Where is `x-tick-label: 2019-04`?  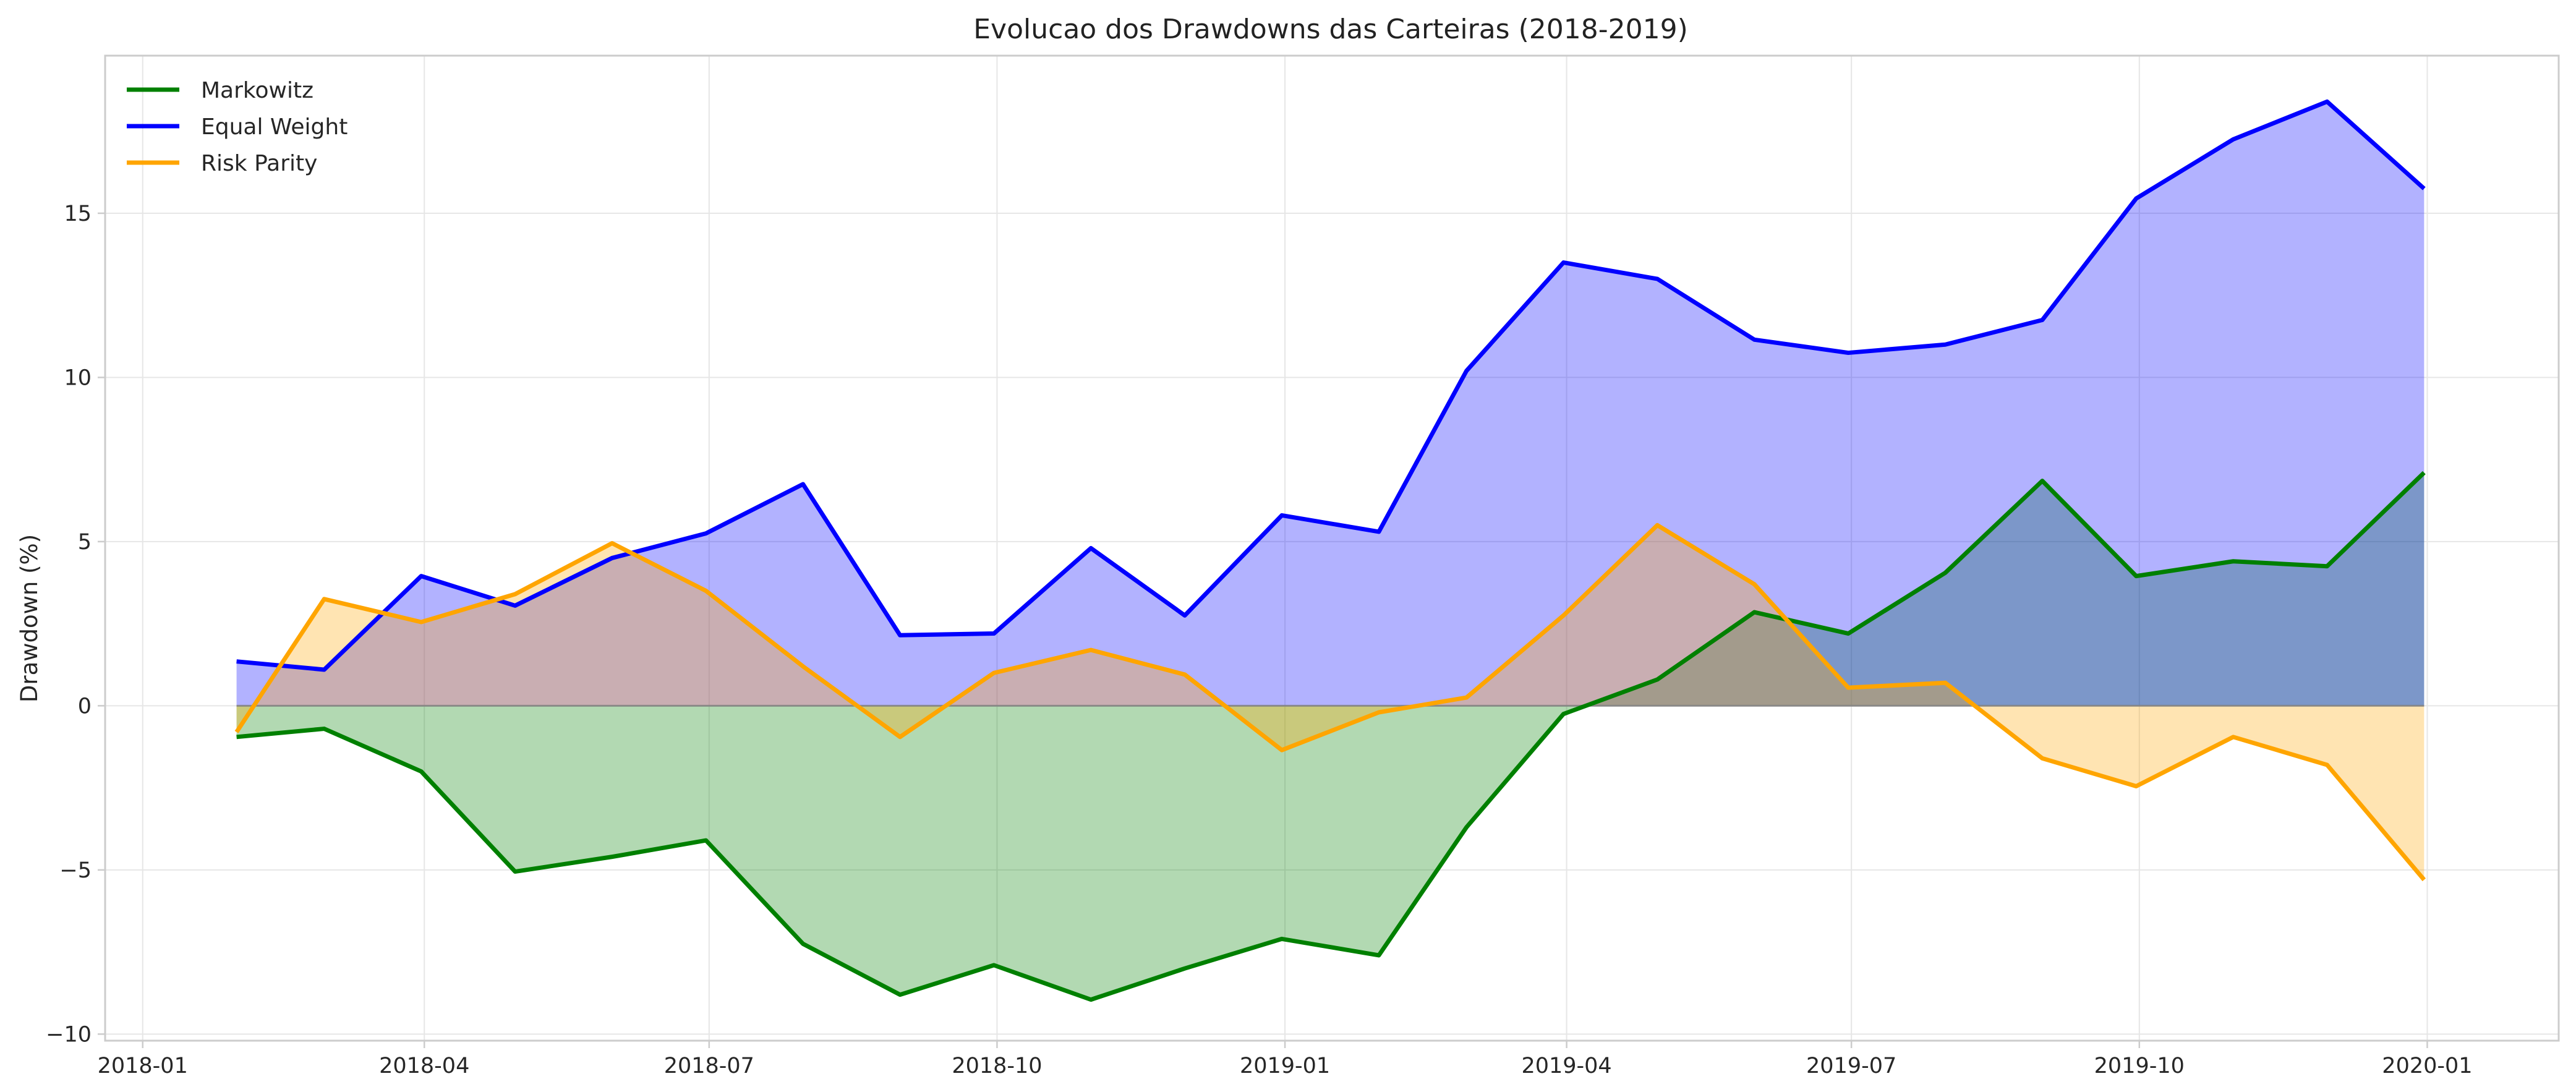 x-tick-label: 2019-04 is located at coordinates (1566, 1066).